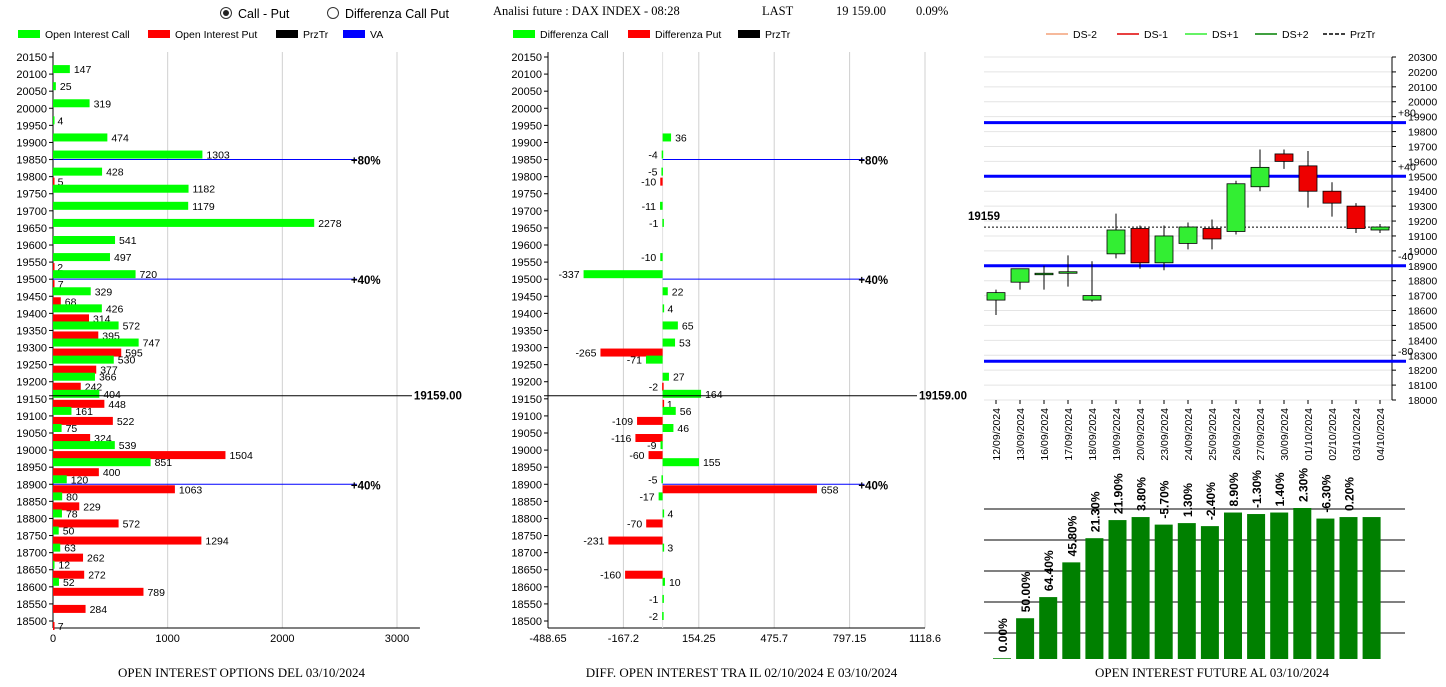 The width and height of the screenshot is (1446, 687). I want to click on radio-call-put: Call - Put, so click(255, 14).